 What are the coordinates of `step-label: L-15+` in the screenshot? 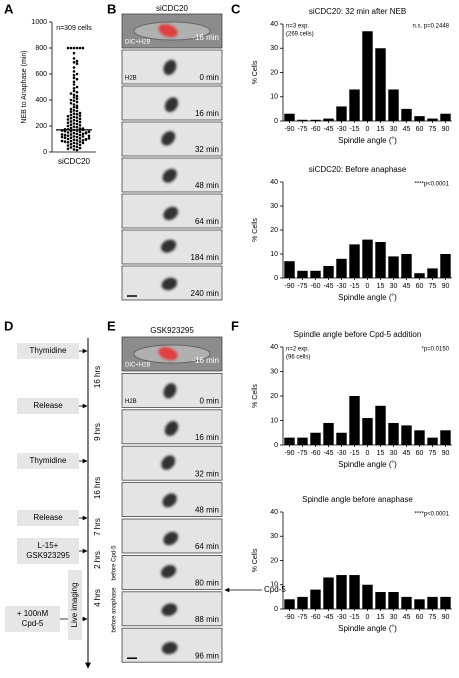 It's located at (48, 545).